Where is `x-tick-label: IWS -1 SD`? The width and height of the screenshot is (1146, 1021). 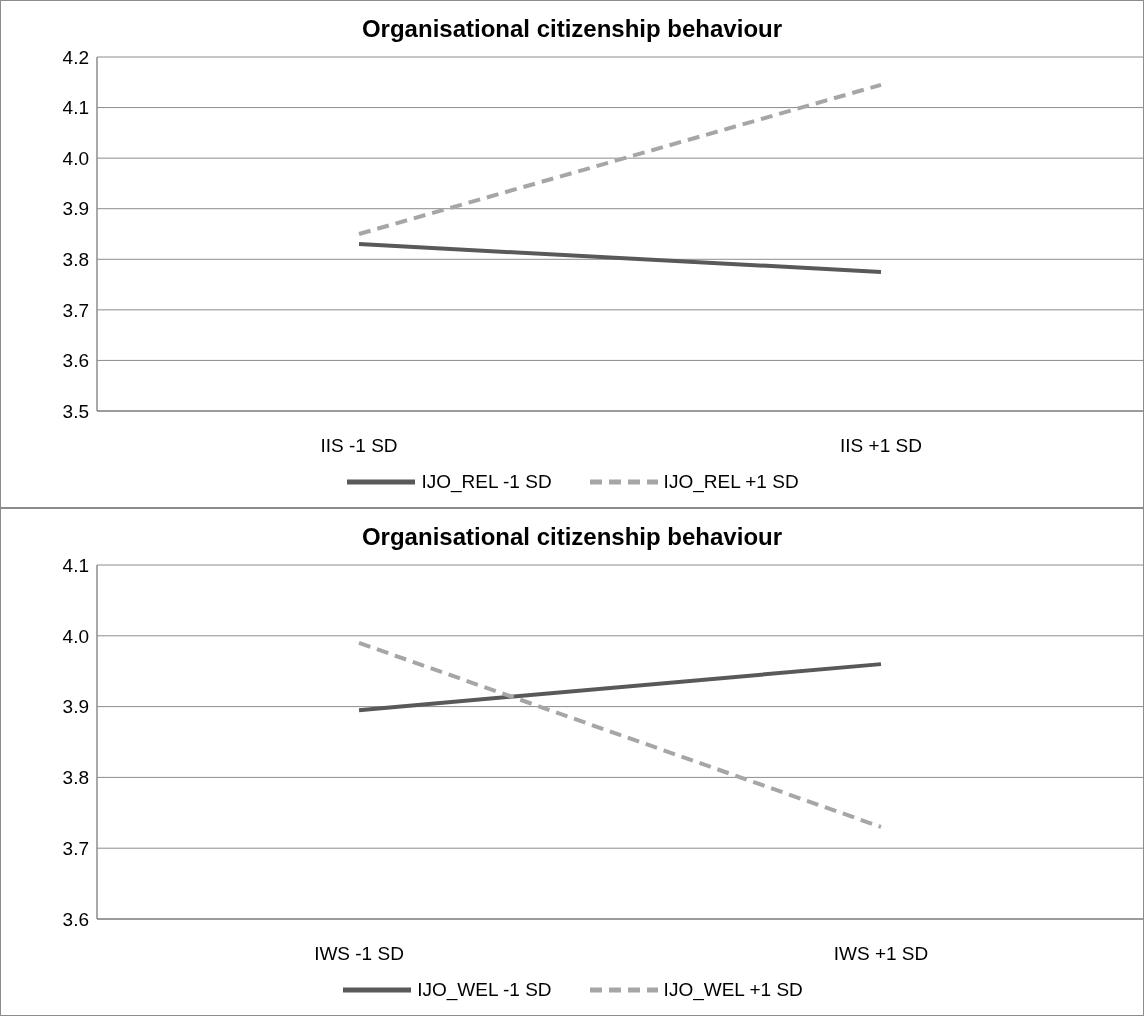
x-tick-label: IWS -1 SD is located at coordinates (359, 954).